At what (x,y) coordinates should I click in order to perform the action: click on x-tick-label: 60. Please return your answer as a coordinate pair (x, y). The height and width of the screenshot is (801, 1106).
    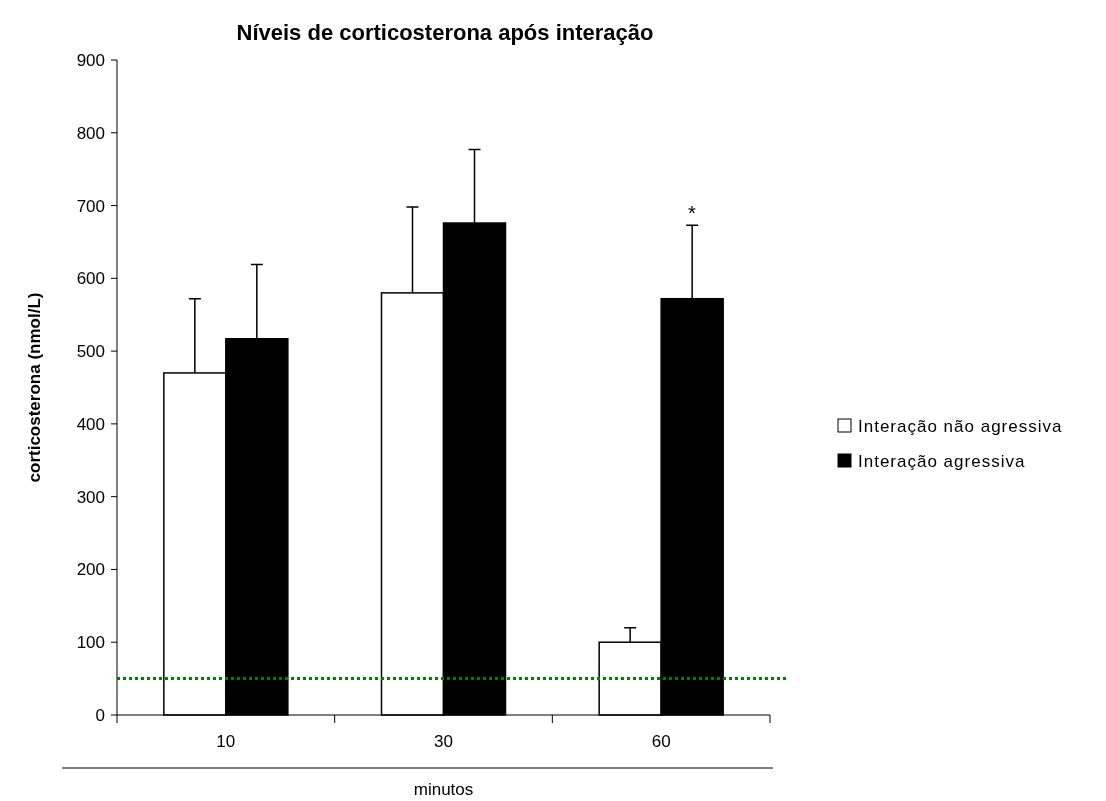
    Looking at the image, I should click on (661, 741).